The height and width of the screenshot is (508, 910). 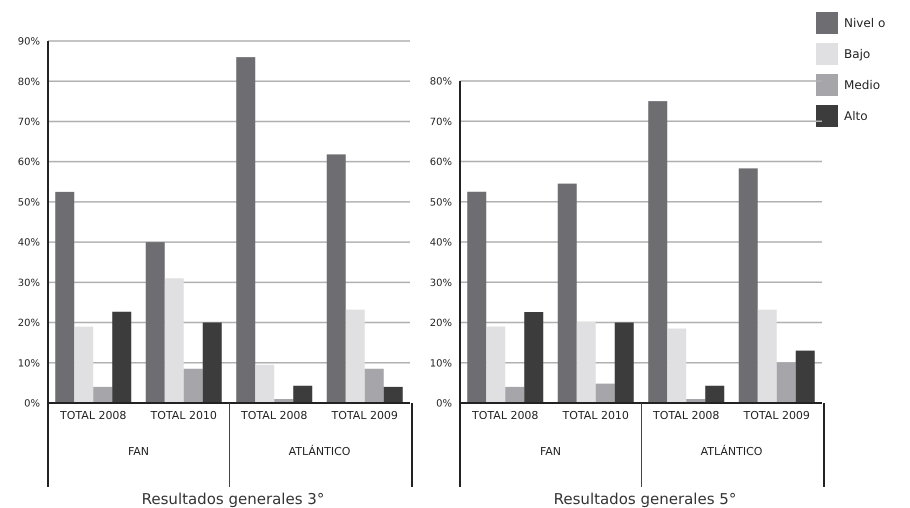 What do you see at coordinates (645, 499) in the screenshot?
I see `text: Resultados generales 5°` at bounding box center [645, 499].